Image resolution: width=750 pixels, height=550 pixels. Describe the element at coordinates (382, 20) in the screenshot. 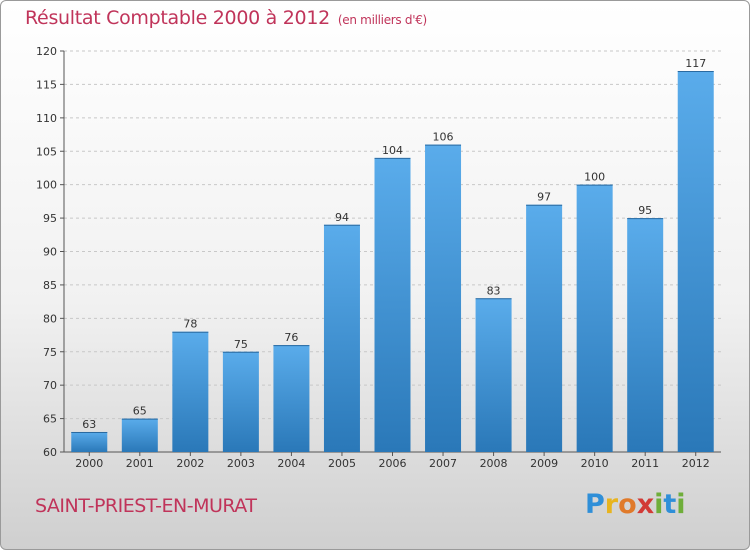

I see `chart-unit: (en milliers d'€)` at that location.